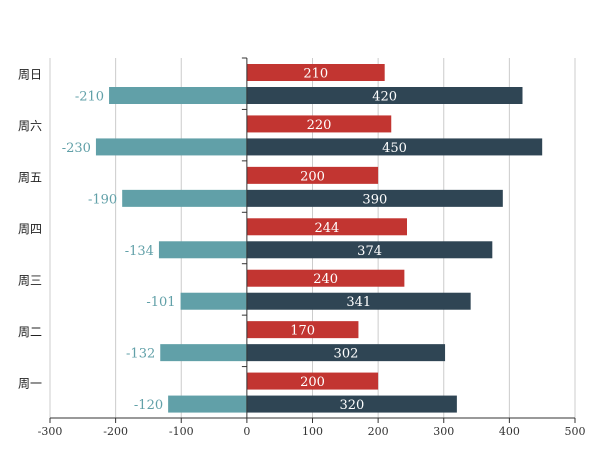 The height and width of the screenshot is (450, 600). What do you see at coordinates (30, 332) in the screenshot?
I see `y-category-label: 周二` at bounding box center [30, 332].